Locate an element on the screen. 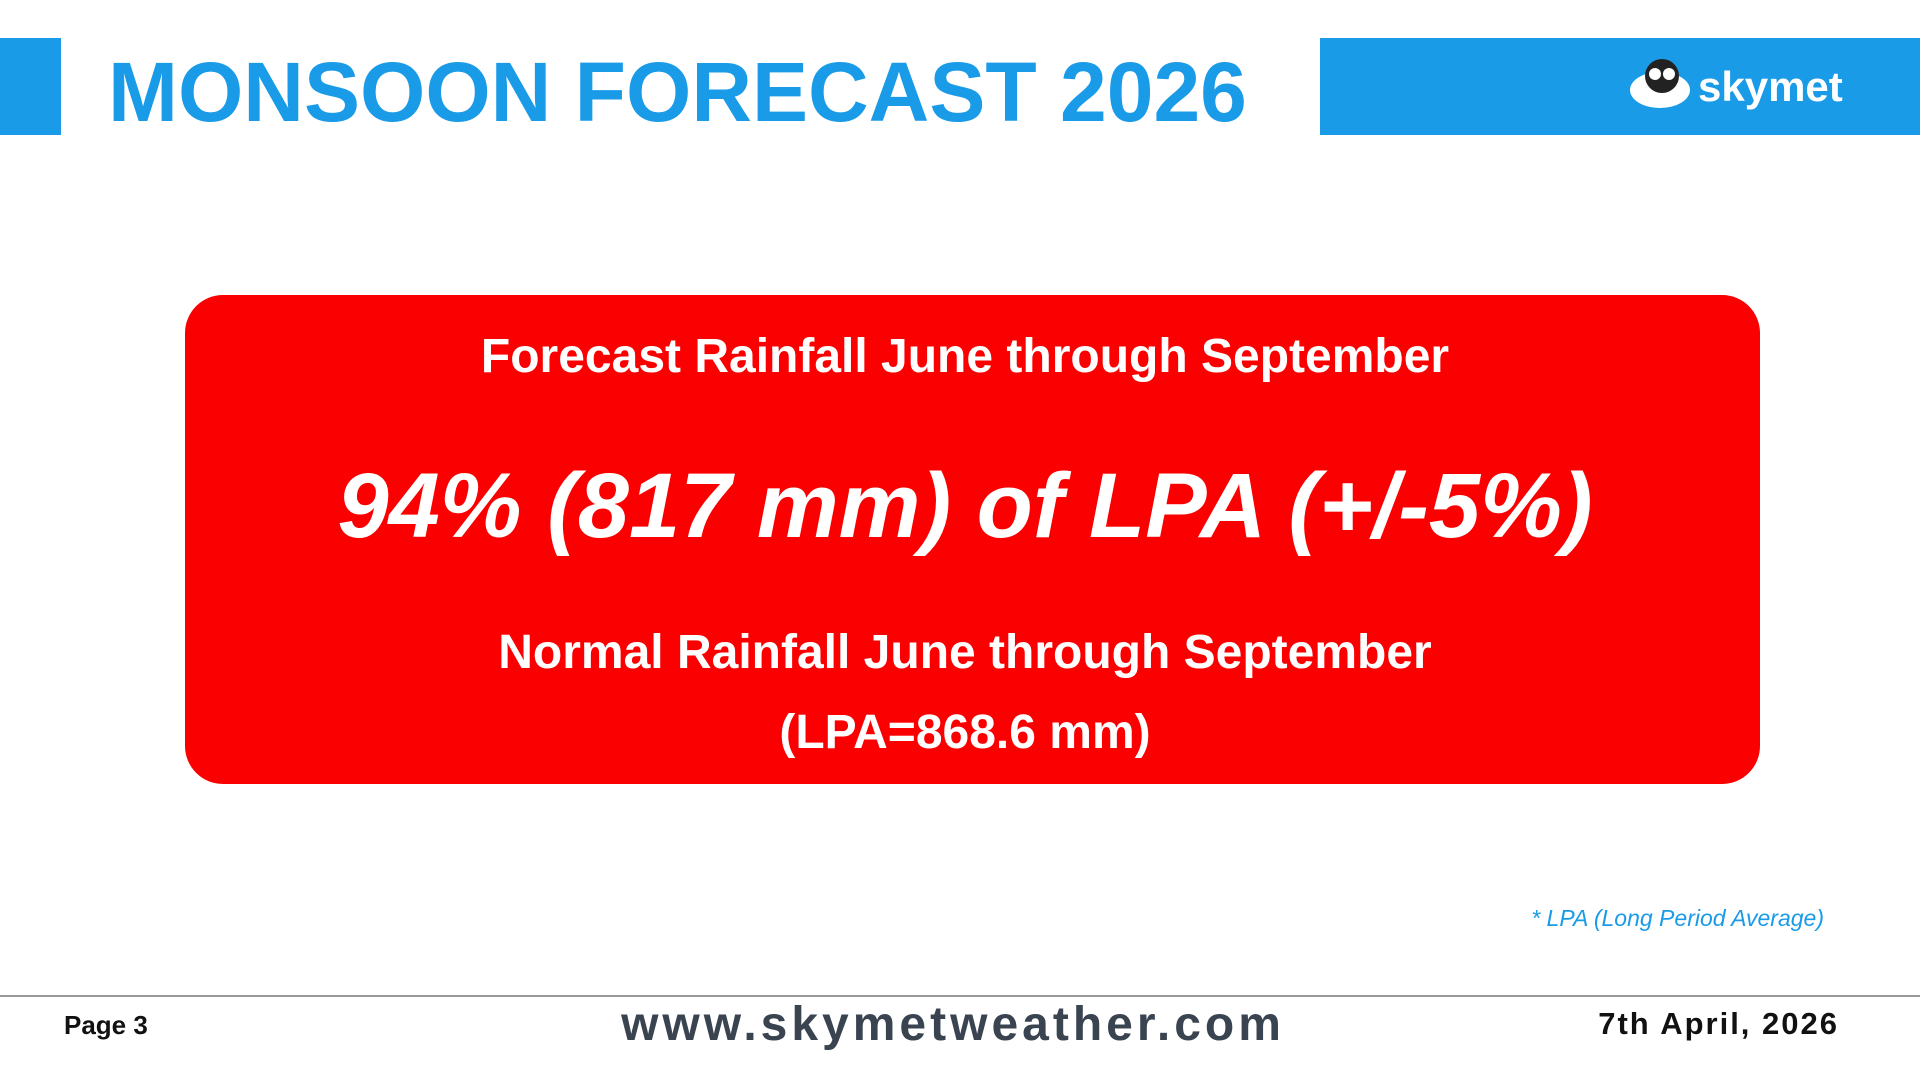 Image resolution: width=1920 pixels, height=1080 pixels. website: www.skymetweather.com is located at coordinates (952, 1024).